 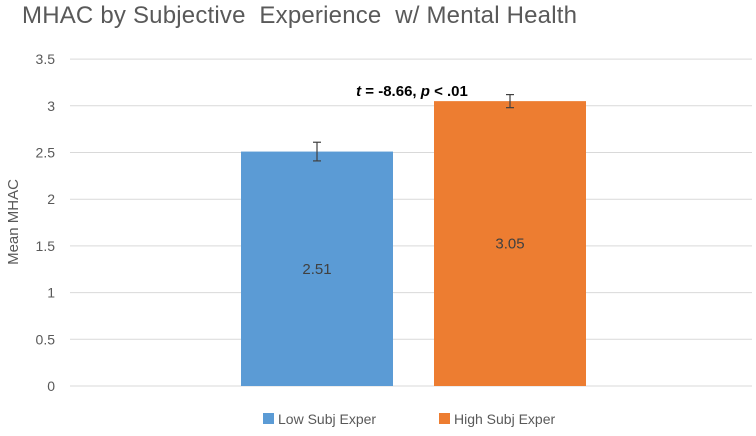 I want to click on legend-label: High Subj Exper, so click(x=505, y=419).